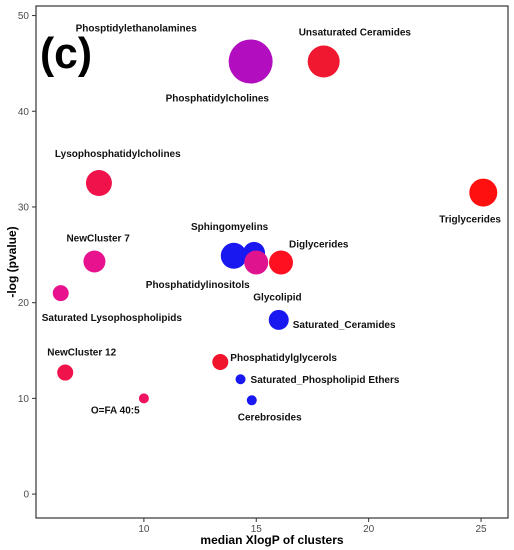  Describe the element at coordinates (481, 529) in the screenshot. I see `x-tick-label: 25` at that location.